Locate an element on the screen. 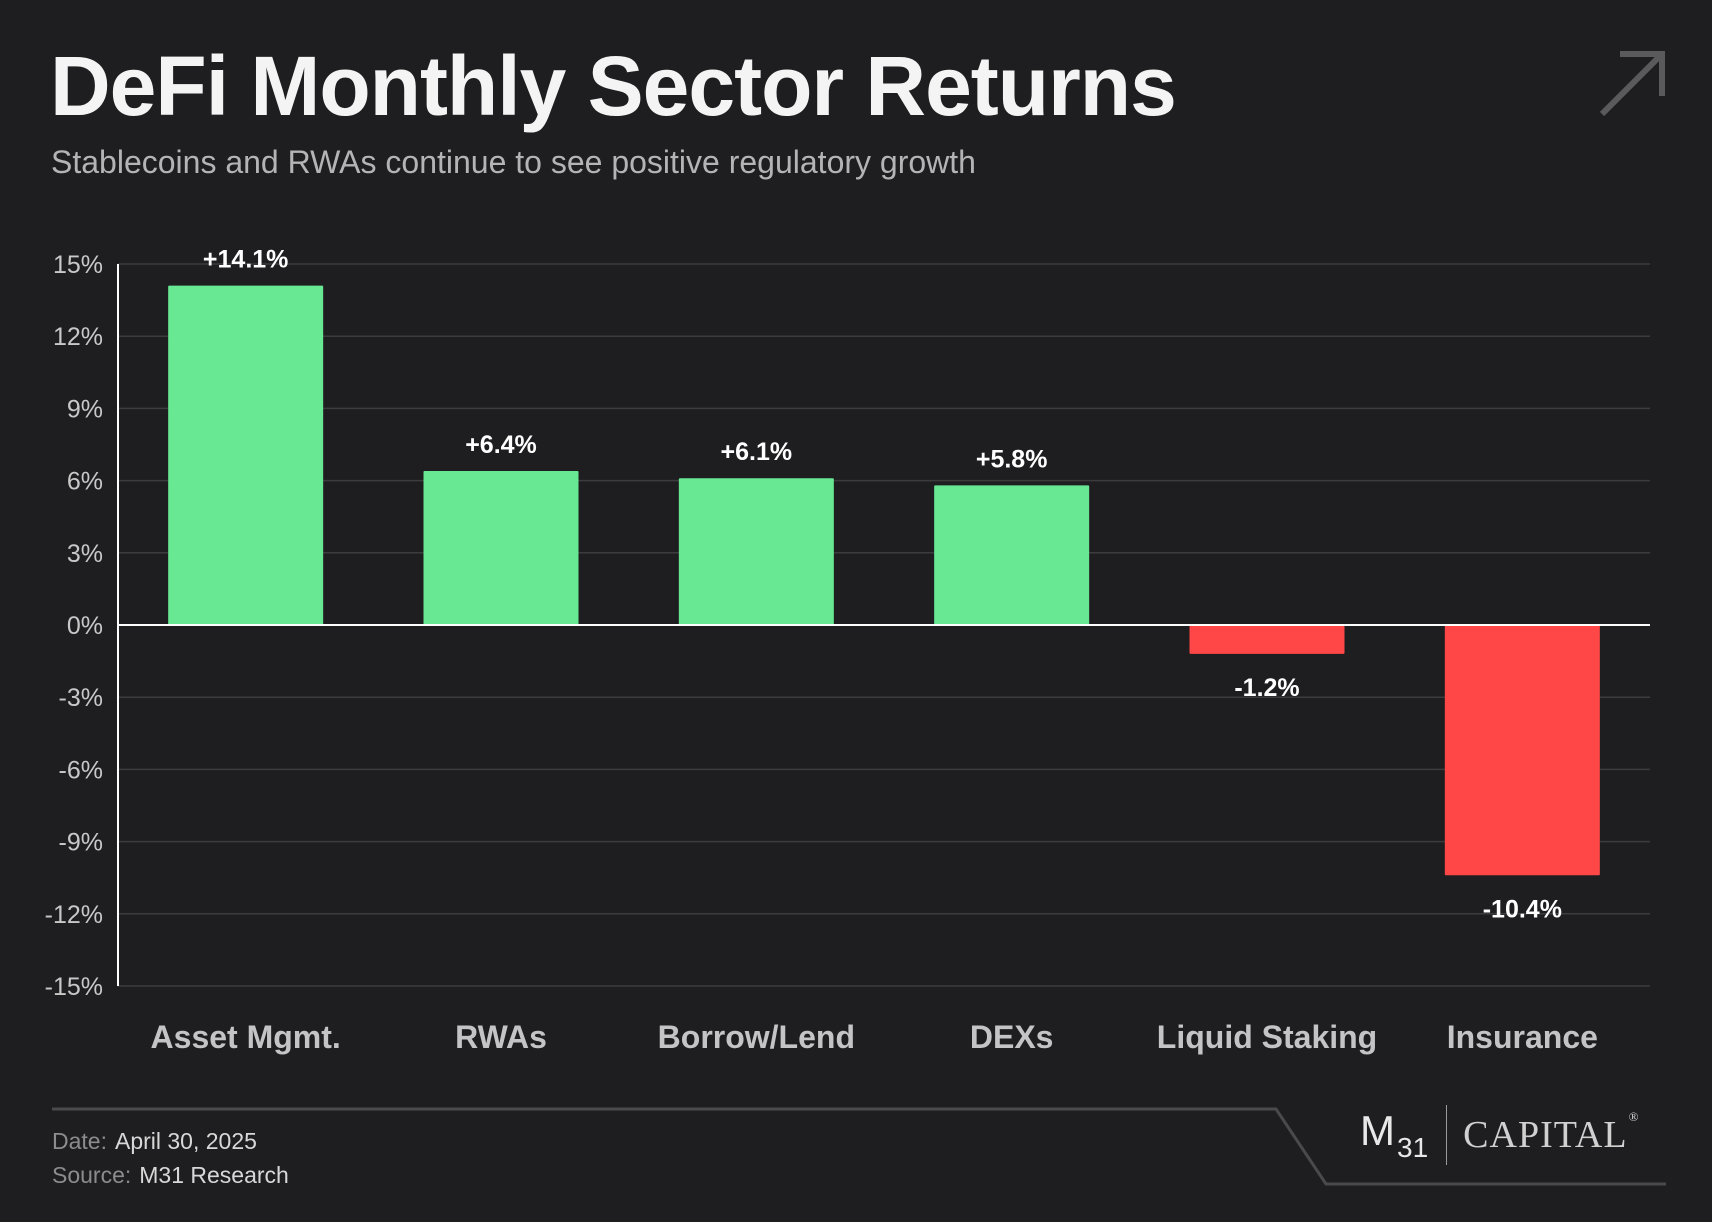  date-value: April 30, 2025 is located at coordinates (185, 1141).